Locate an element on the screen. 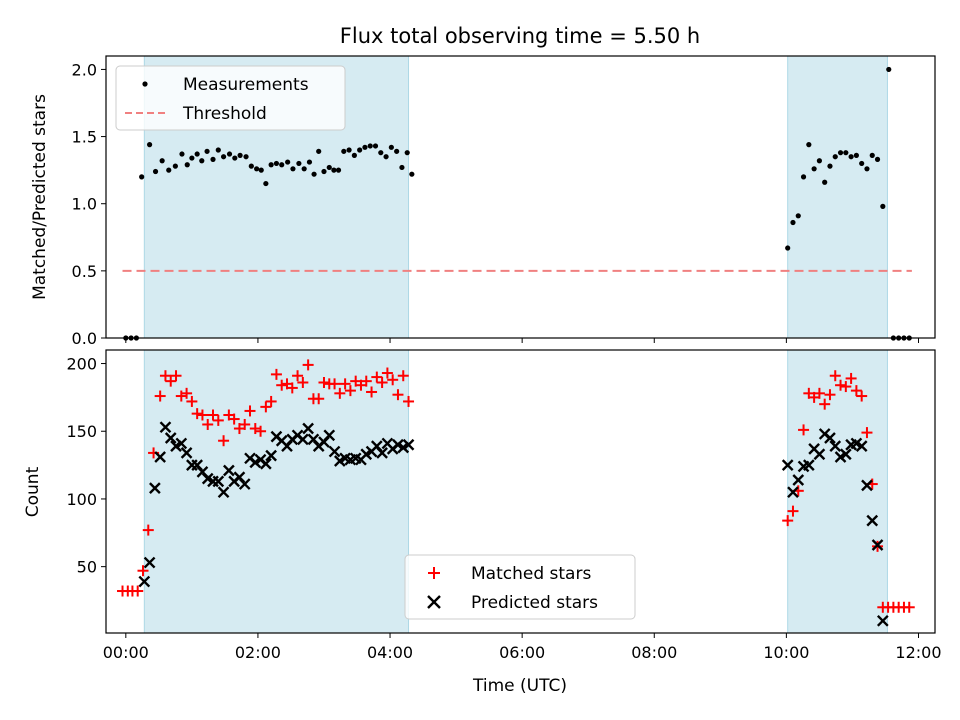 Image resolution: width=960 pixels, height=720 pixels. top-ytick-label: 0.5 is located at coordinates (84, 271).